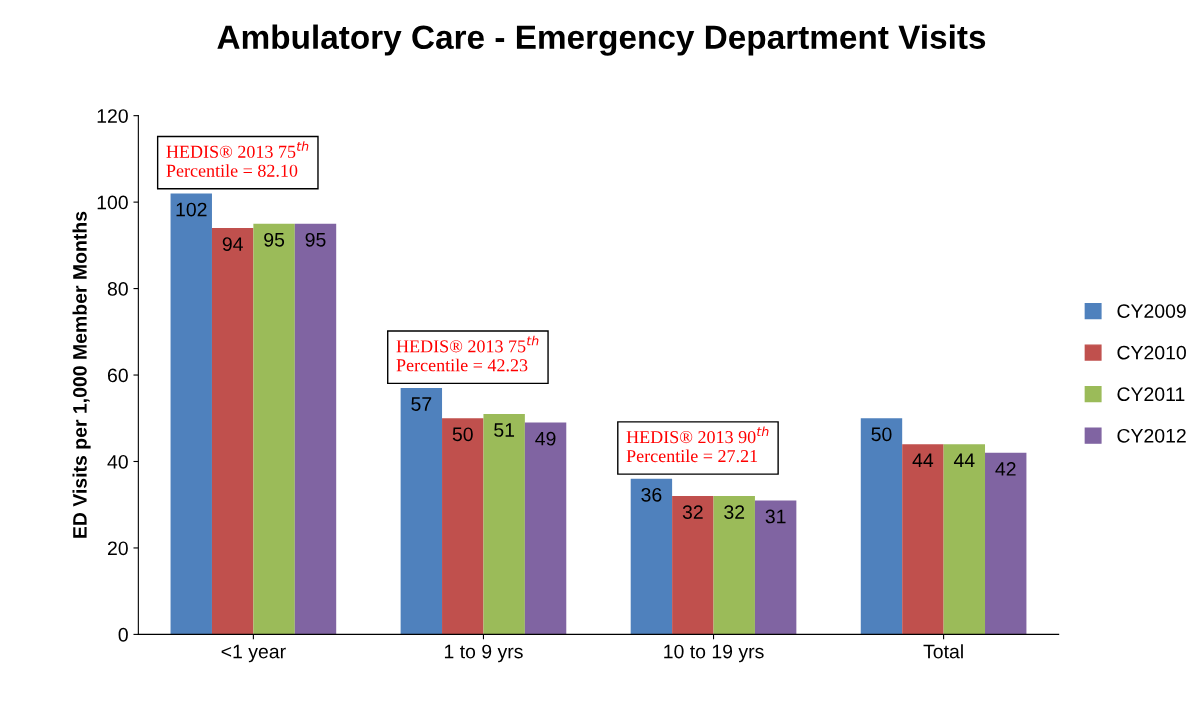 The height and width of the screenshot is (701, 1203). Describe the element at coordinates (1005, 469) in the screenshot. I see `data-label: 42` at that location.